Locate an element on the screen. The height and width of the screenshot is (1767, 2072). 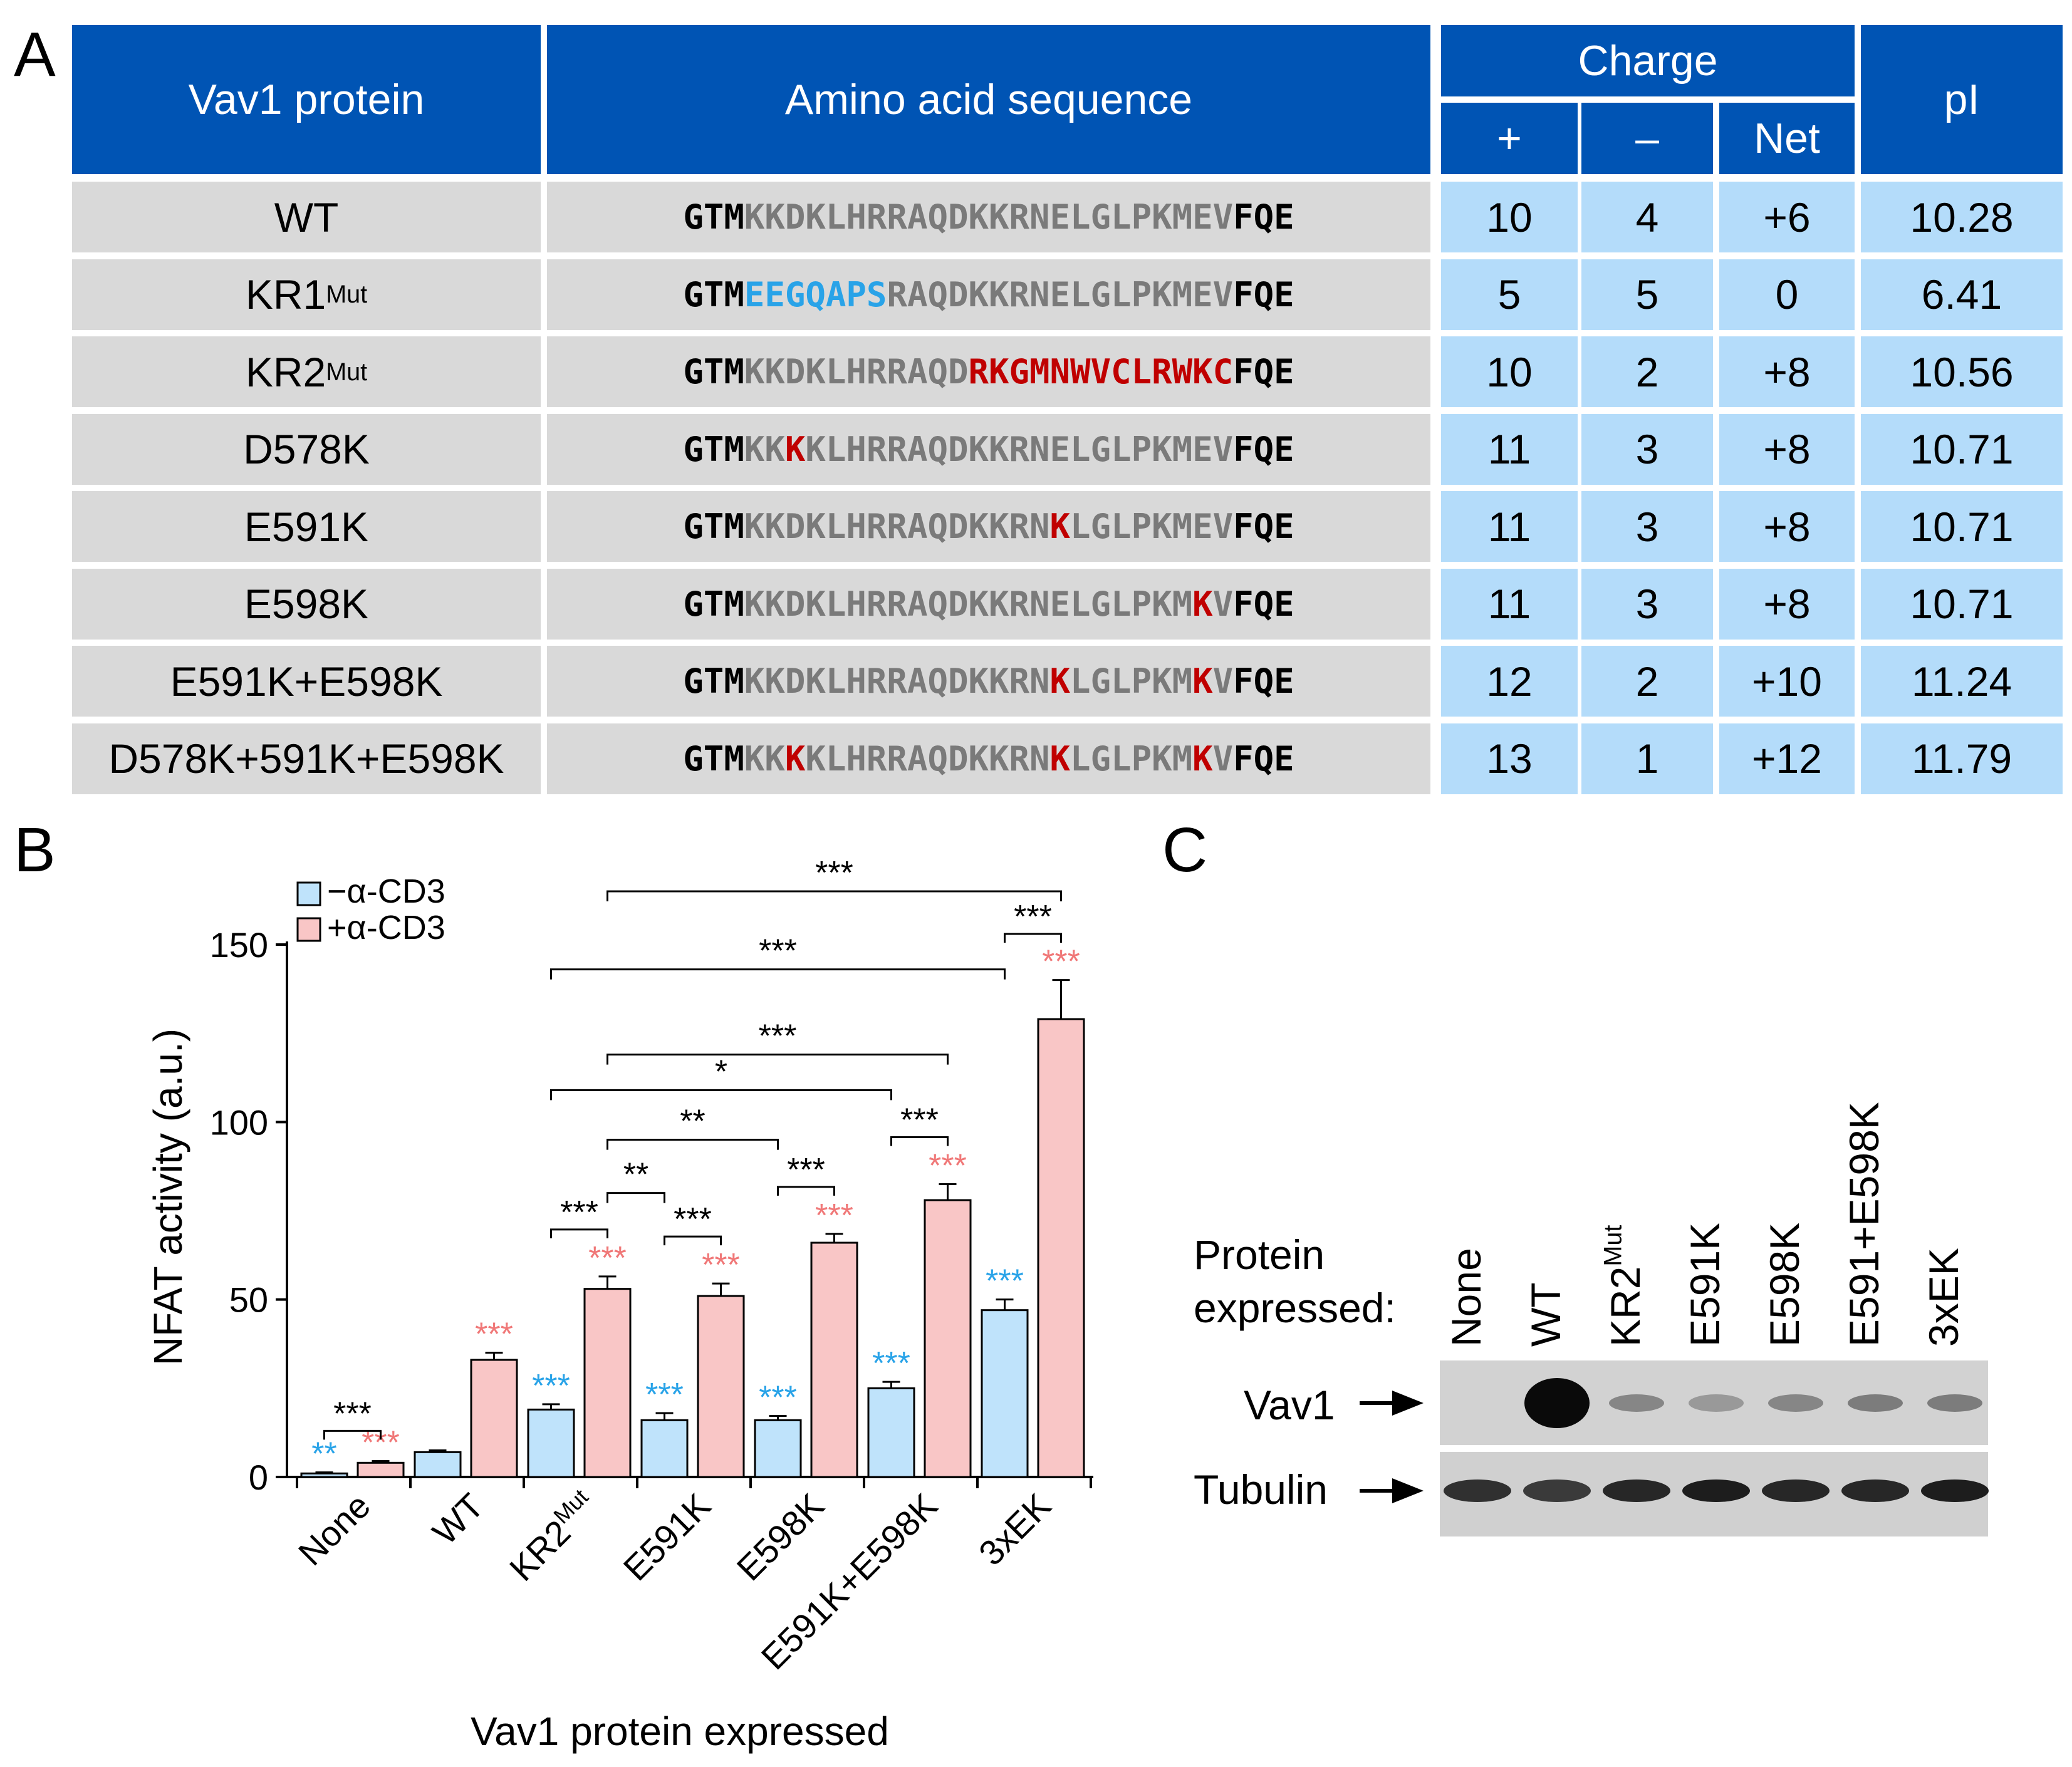
amino-acid-sequence: GTM KK K KLHRRAQDKKRNELGLPKMEV FQE is located at coordinates (988, 449).